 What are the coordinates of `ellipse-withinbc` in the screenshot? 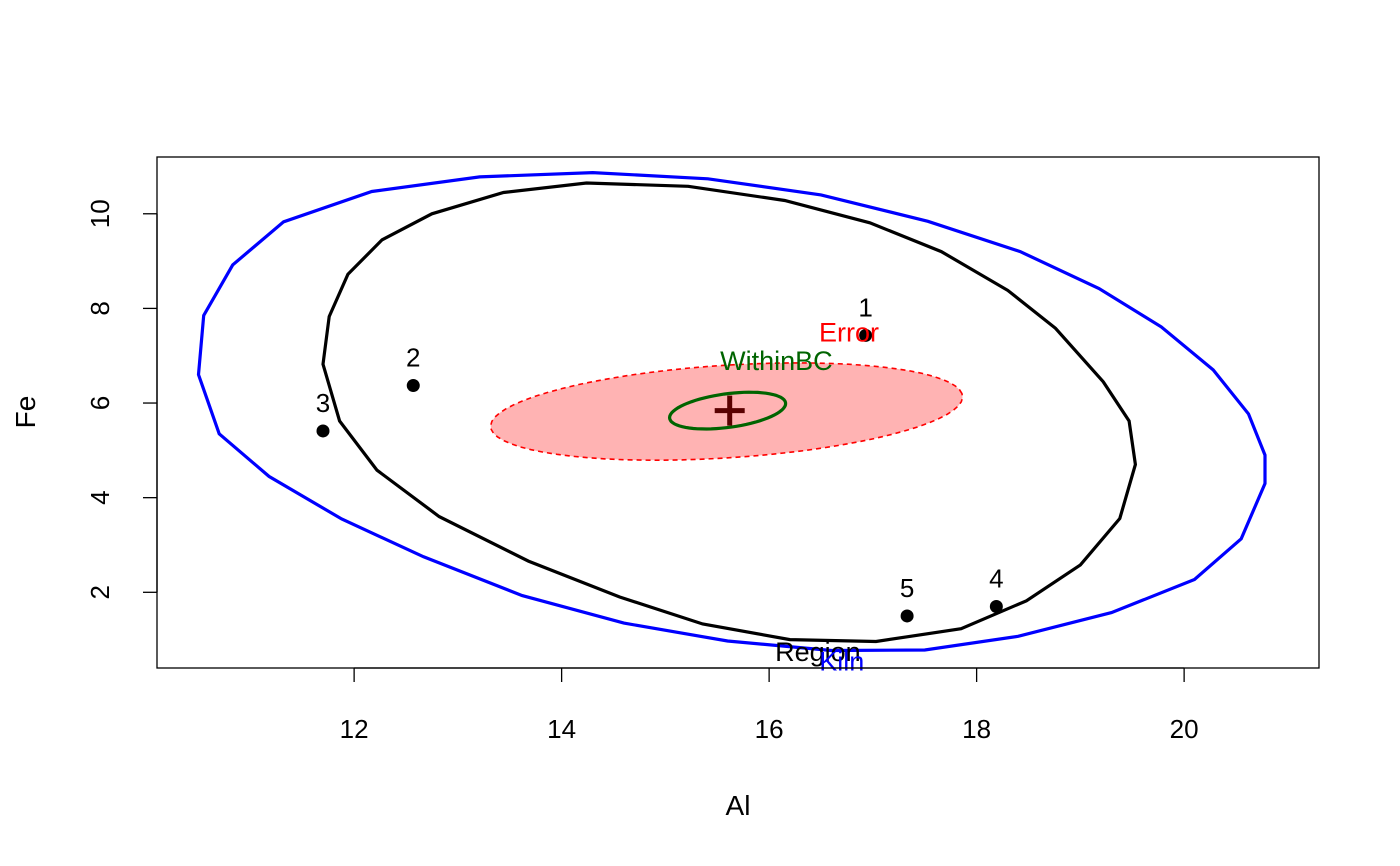 It's located at (727, 410).